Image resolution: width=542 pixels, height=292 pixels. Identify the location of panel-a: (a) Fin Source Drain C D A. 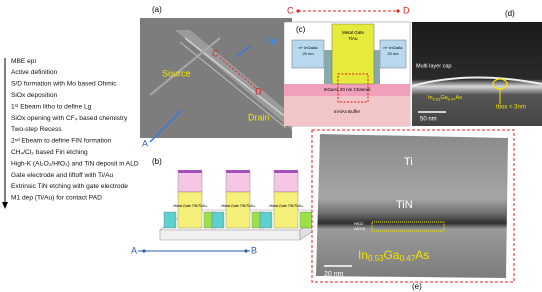
(216, 76).